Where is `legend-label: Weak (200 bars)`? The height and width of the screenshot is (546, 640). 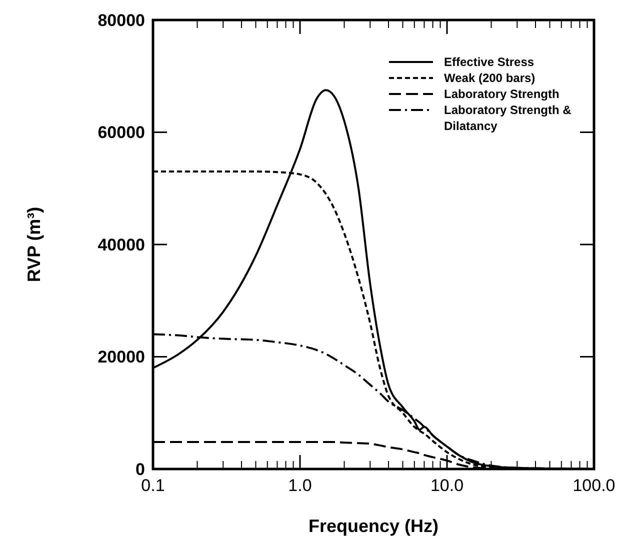 legend-label: Weak (200 bars) is located at coordinates (490, 78).